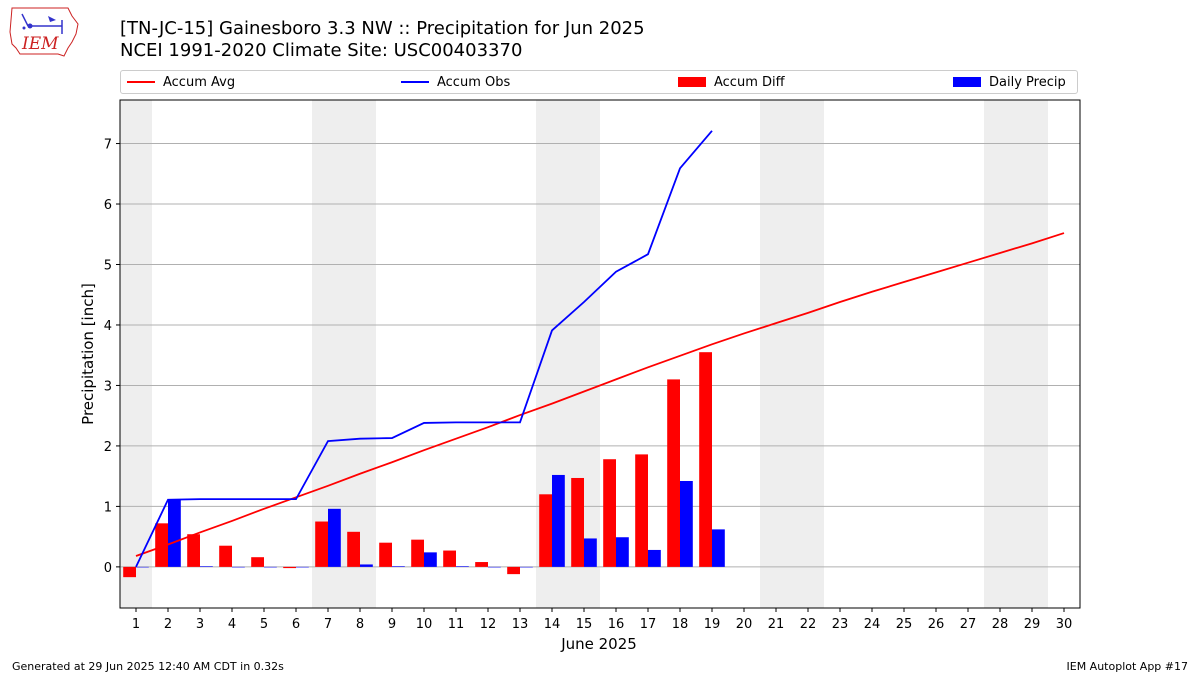 The image size is (1200, 675). I want to click on x-axis-label: June 2025, so click(598, 644).